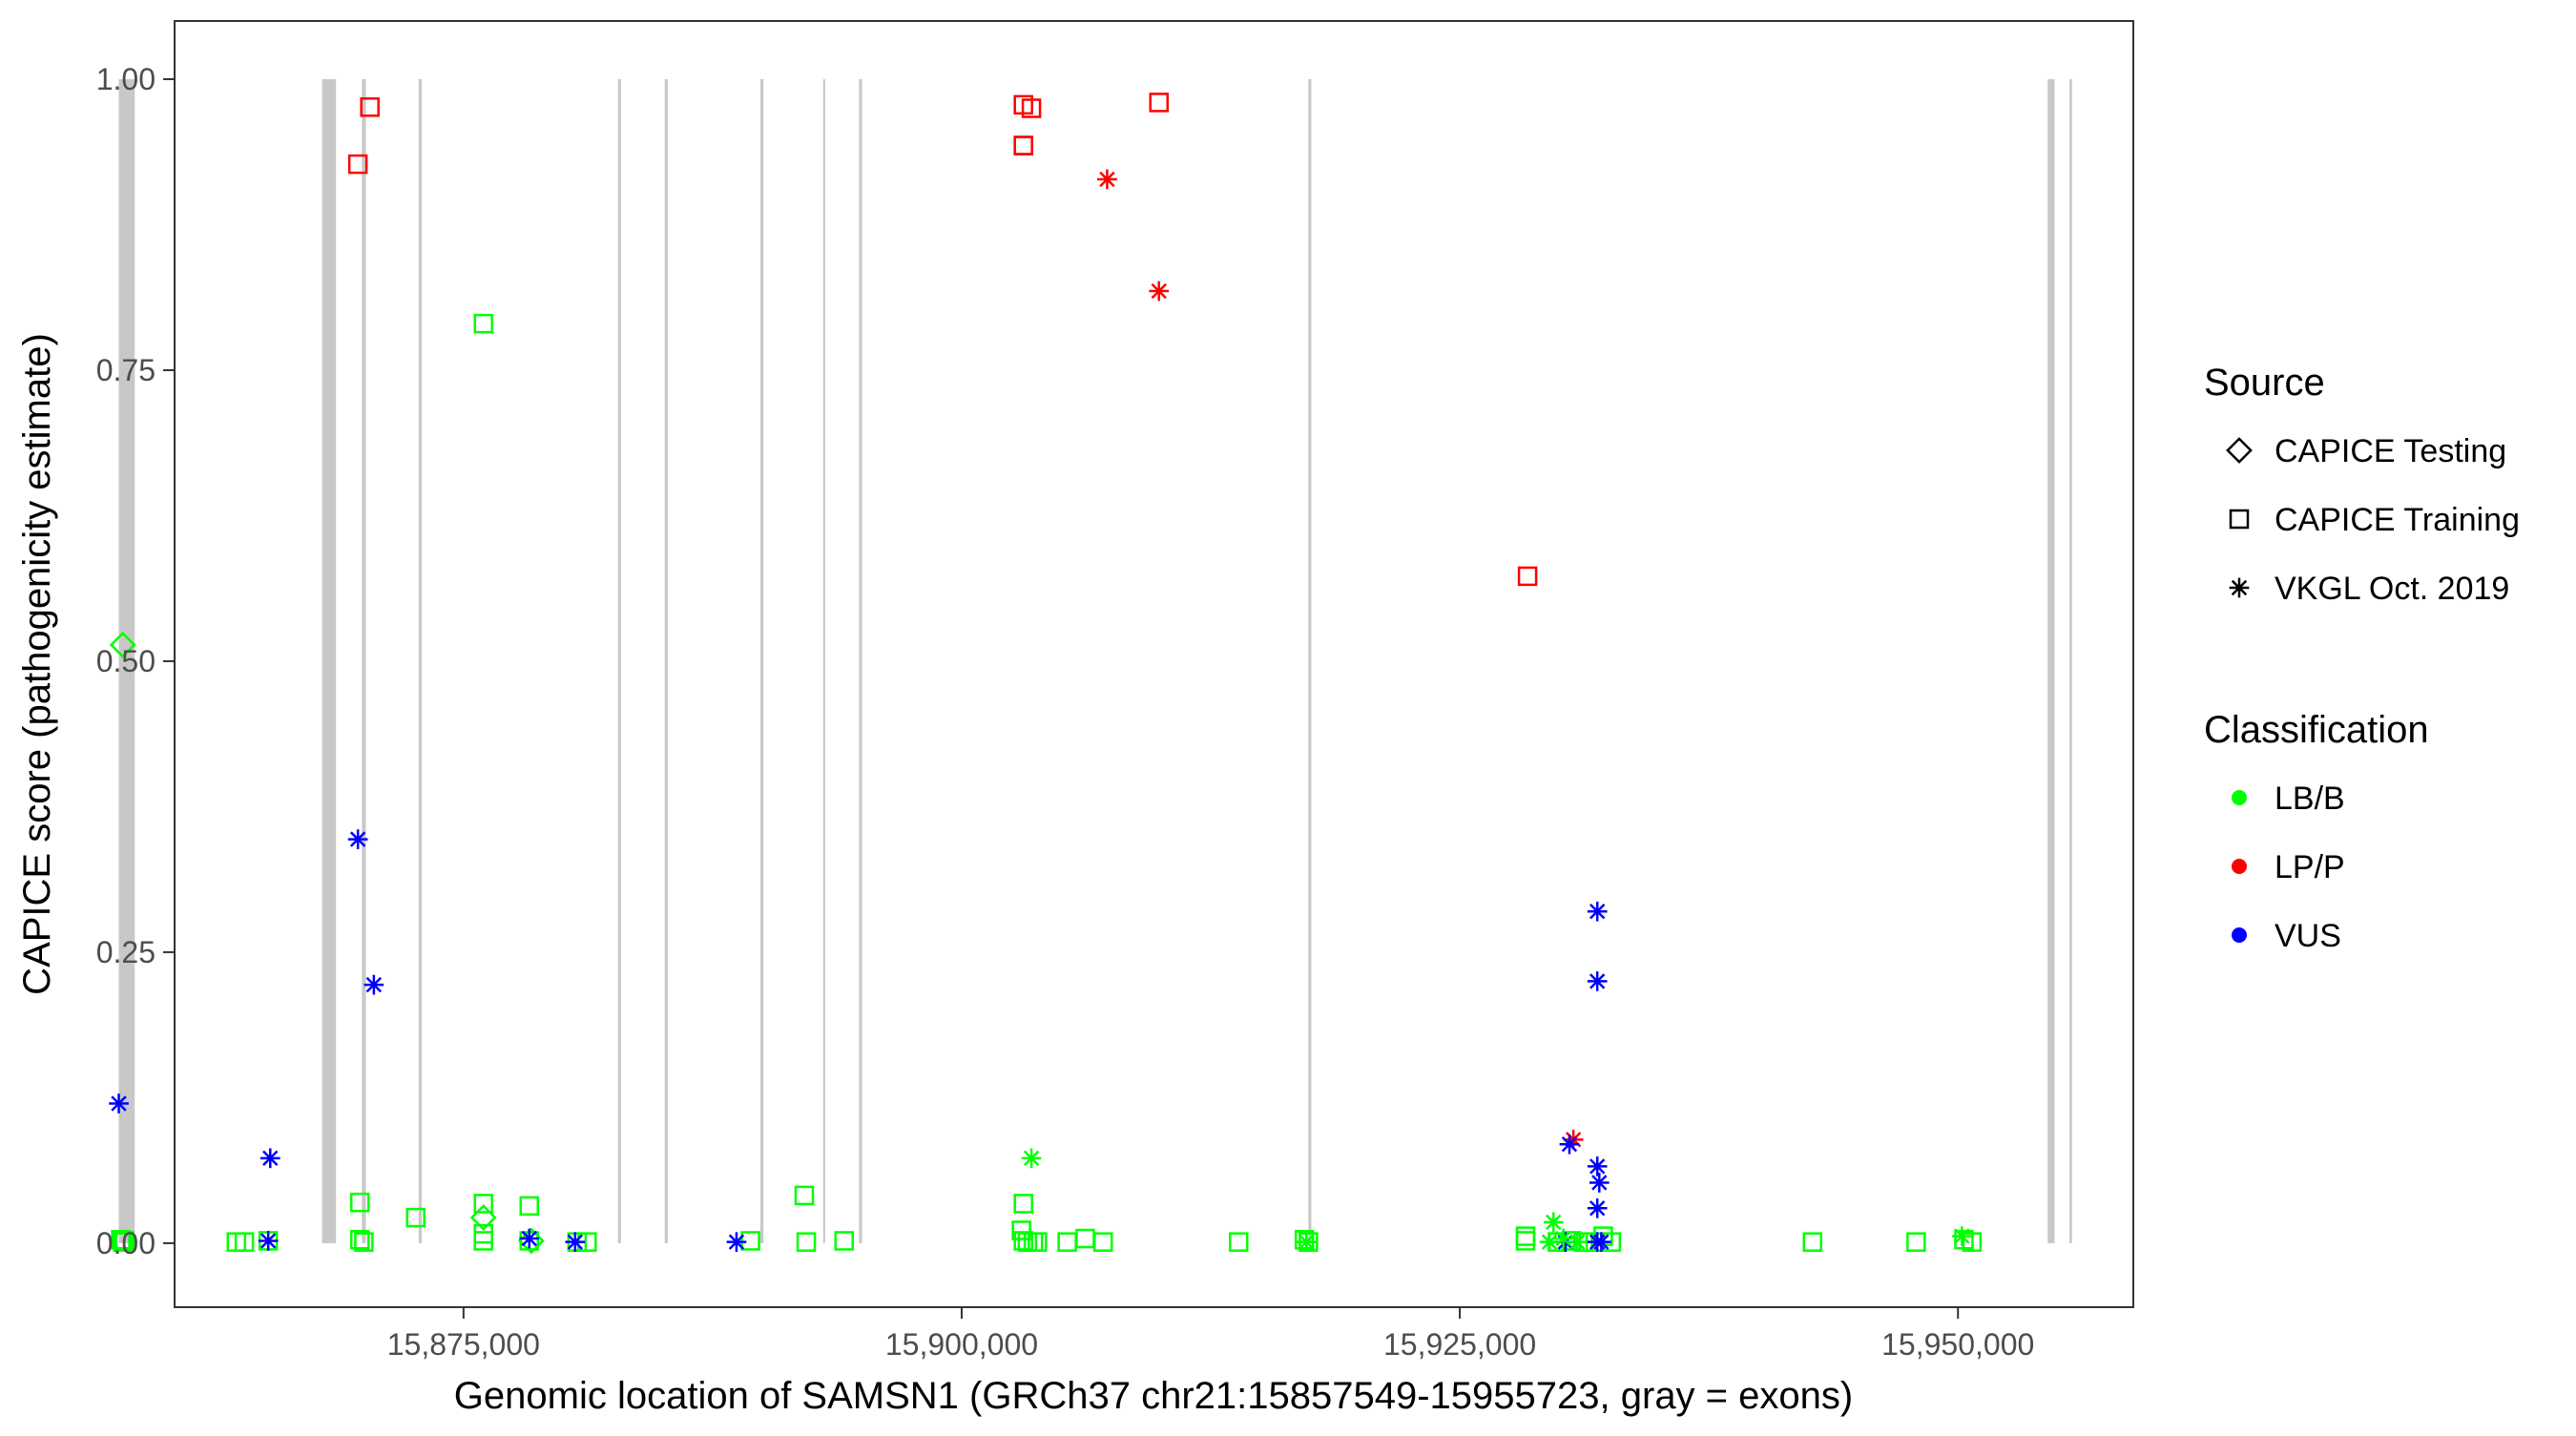 This screenshot has height=1436, width=2576. What do you see at coordinates (126, 1243) in the screenshot?
I see `y-tick-label: 0.00` at bounding box center [126, 1243].